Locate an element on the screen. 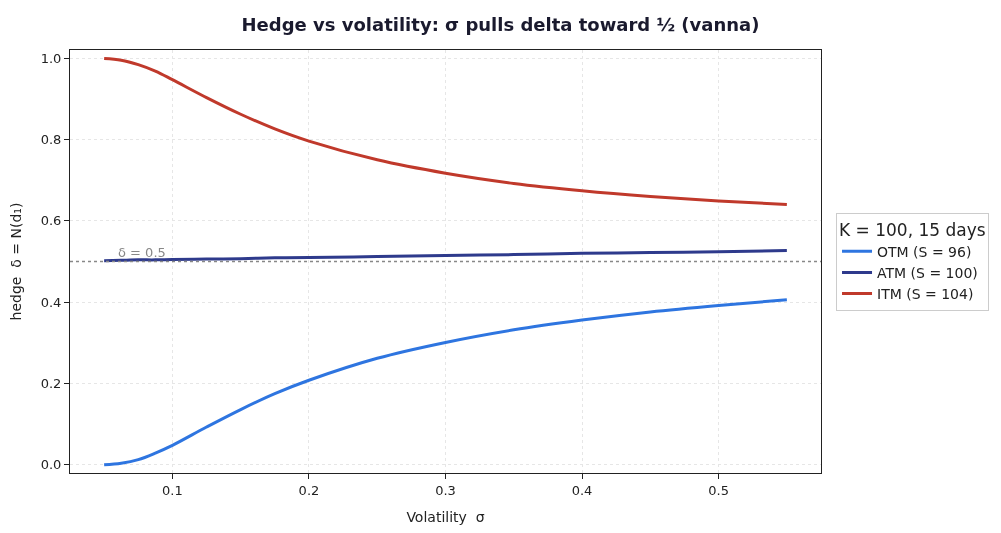 Image resolution: width=1001 pixels, height=533 pixels. chart-title: Hedge vs volatility: σ pulls delta toward ½ (vanna) is located at coordinates (500, 25).